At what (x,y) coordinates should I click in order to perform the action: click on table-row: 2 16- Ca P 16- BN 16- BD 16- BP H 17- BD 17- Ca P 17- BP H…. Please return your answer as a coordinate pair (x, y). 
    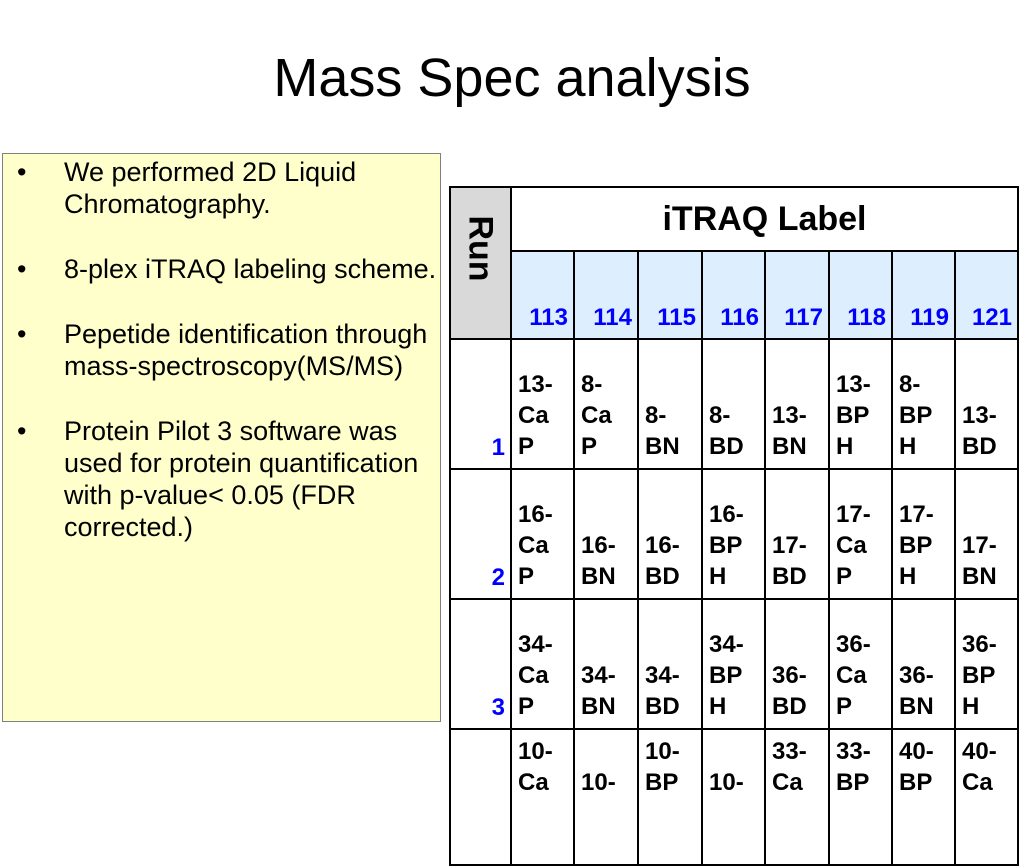
    Looking at the image, I should click on (734, 534).